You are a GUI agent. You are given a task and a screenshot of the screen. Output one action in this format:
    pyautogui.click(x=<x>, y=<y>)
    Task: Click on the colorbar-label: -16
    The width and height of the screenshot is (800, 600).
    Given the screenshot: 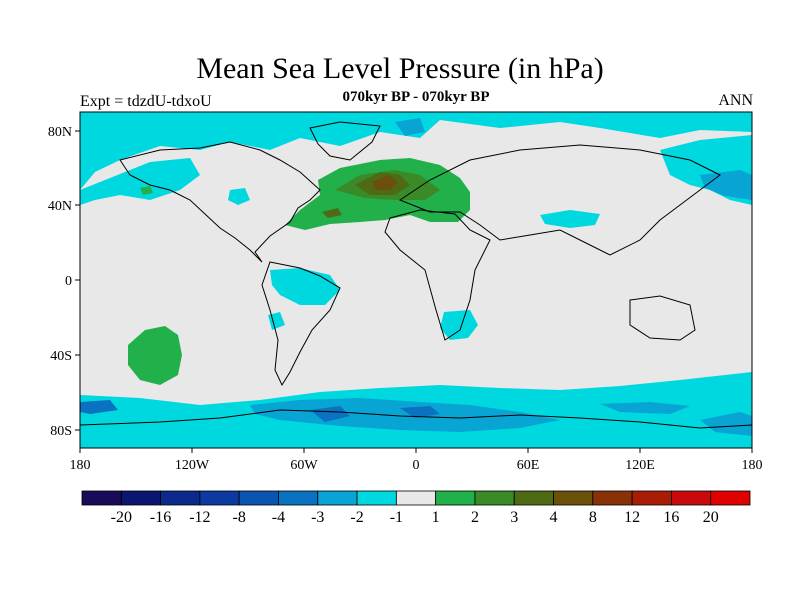 What is the action you would take?
    pyautogui.click(x=160, y=517)
    